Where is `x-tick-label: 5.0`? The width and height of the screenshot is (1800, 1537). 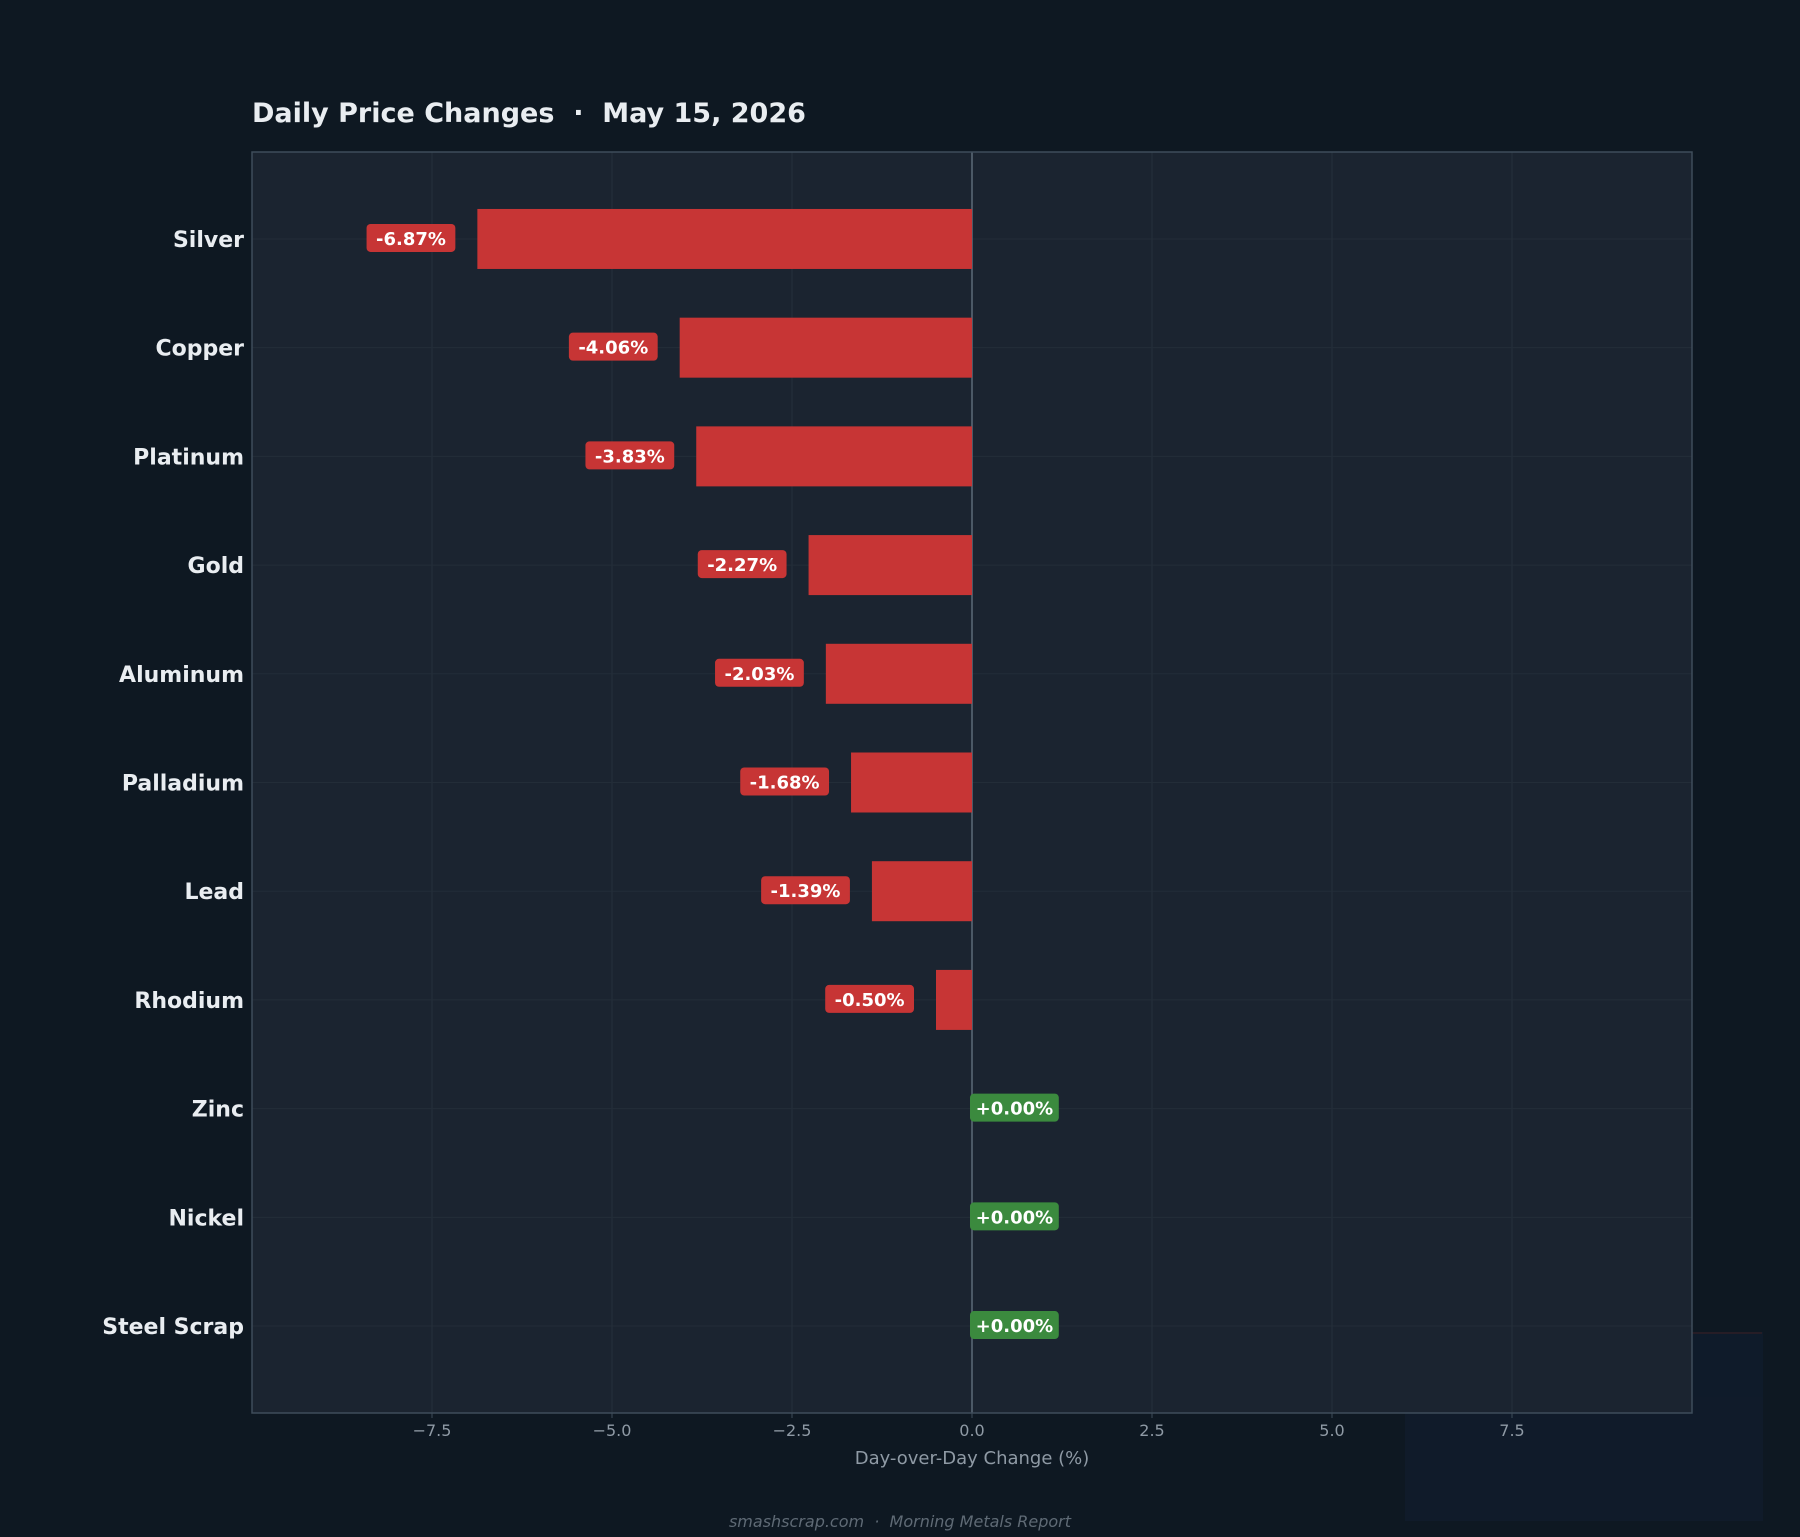 x-tick-label: 5.0 is located at coordinates (1331, 1430).